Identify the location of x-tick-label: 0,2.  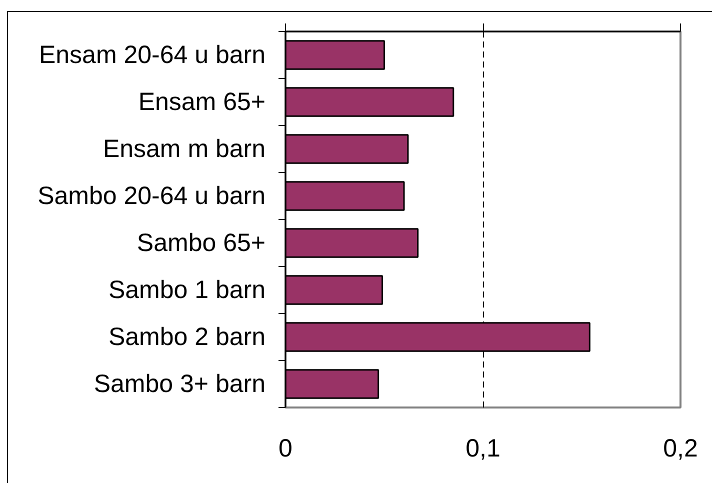
(680, 448).